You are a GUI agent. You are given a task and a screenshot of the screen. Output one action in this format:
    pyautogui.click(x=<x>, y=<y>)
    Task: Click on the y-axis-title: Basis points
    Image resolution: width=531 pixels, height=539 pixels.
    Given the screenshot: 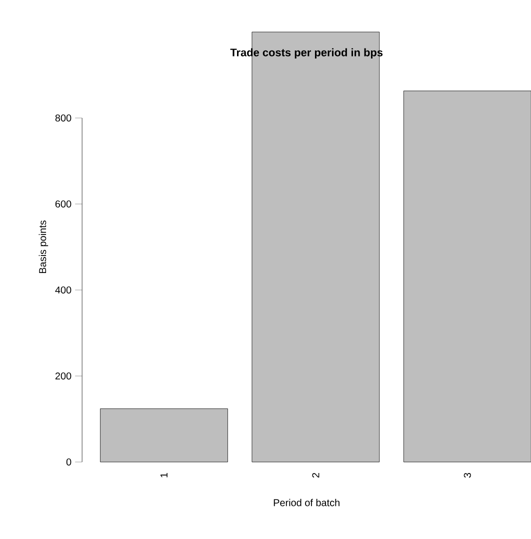 What is the action you would take?
    pyautogui.click(x=43, y=247)
    